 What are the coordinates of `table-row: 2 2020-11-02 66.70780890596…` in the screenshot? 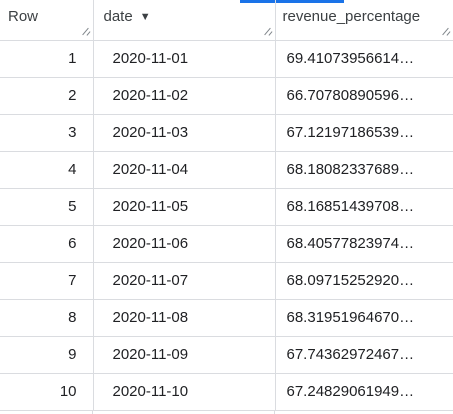 It's located at (226, 96).